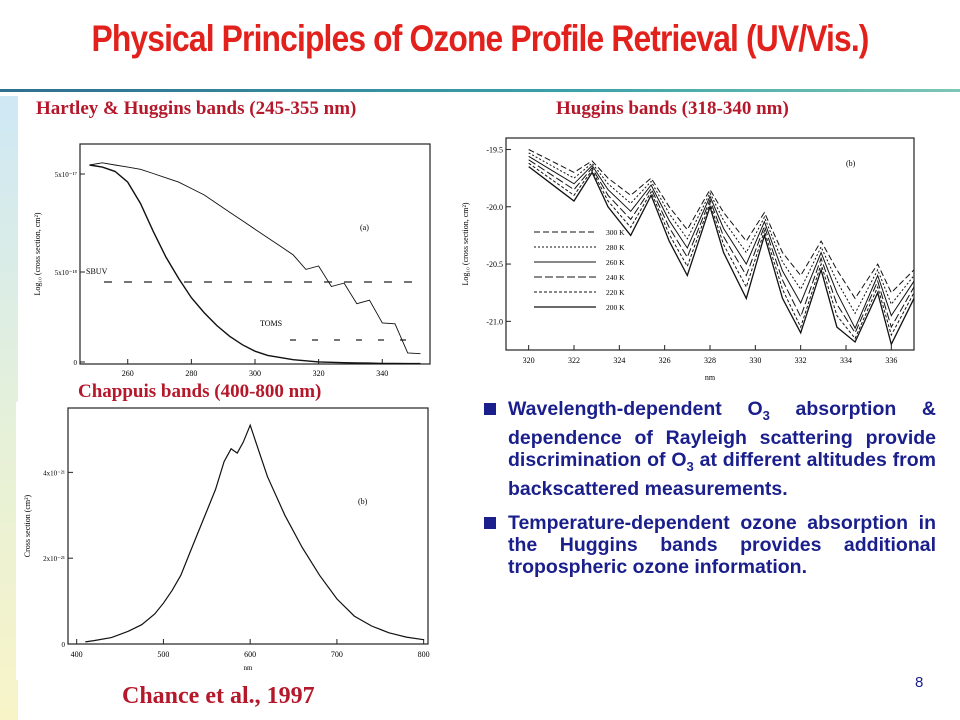  Describe the element at coordinates (54, 559) in the screenshot. I see `y-tick-label: 2x10⁻²¹` at that location.